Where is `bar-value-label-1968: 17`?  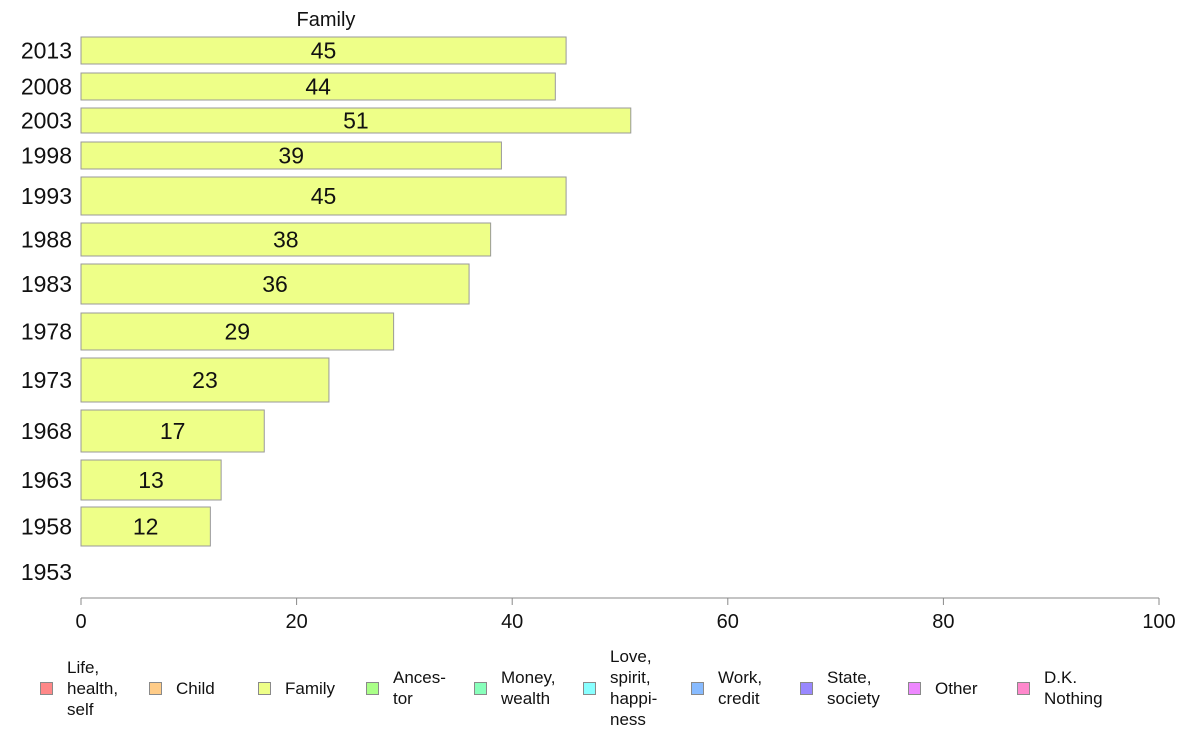
bar-value-label-1968: 17 is located at coordinates (173, 431).